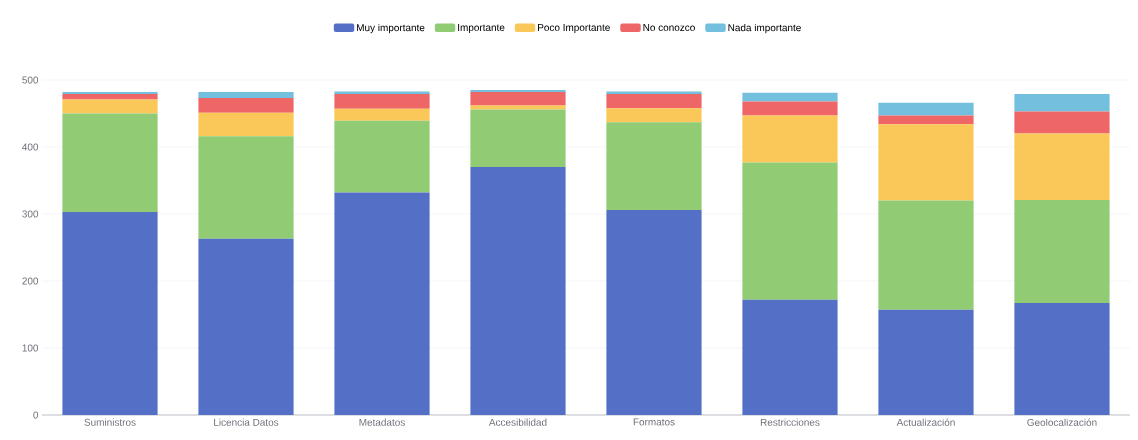  Describe the element at coordinates (382, 422) in the screenshot. I see `x-tick-label: Metadatos` at that location.